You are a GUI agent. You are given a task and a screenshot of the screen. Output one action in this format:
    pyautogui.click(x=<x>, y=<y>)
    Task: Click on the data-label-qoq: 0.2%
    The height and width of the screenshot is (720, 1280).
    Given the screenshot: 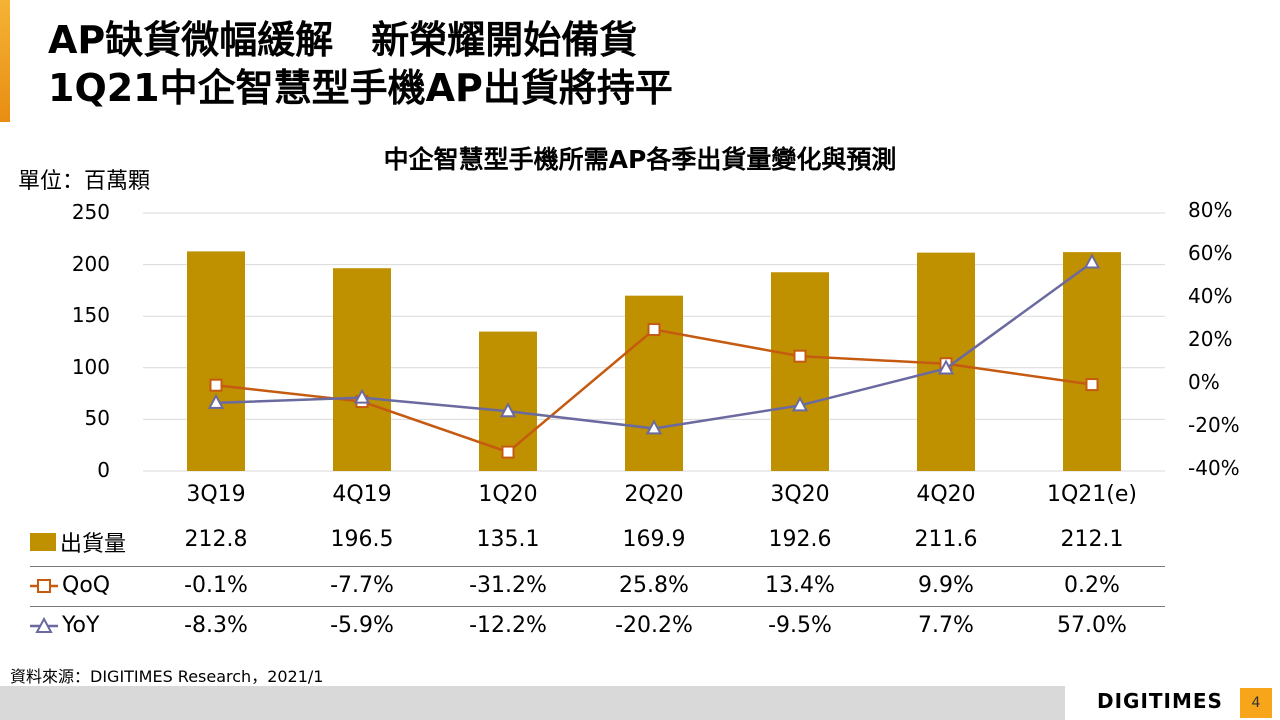 What is the action you would take?
    pyautogui.click(x=1092, y=585)
    